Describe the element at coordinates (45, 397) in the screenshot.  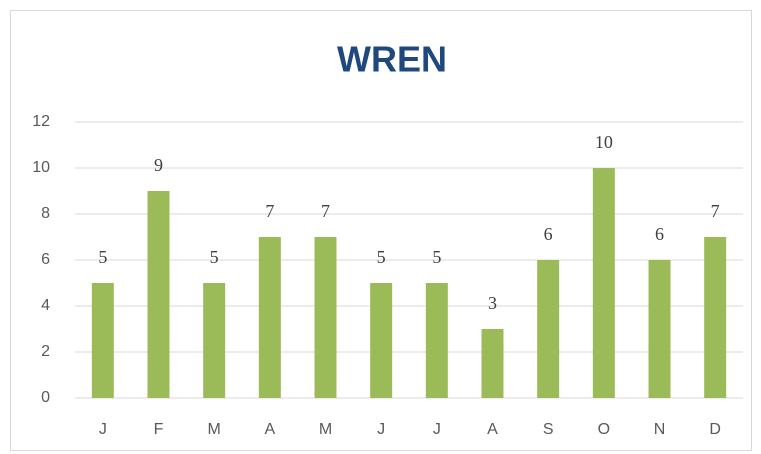
I see `y-tick-label: 0` at that location.